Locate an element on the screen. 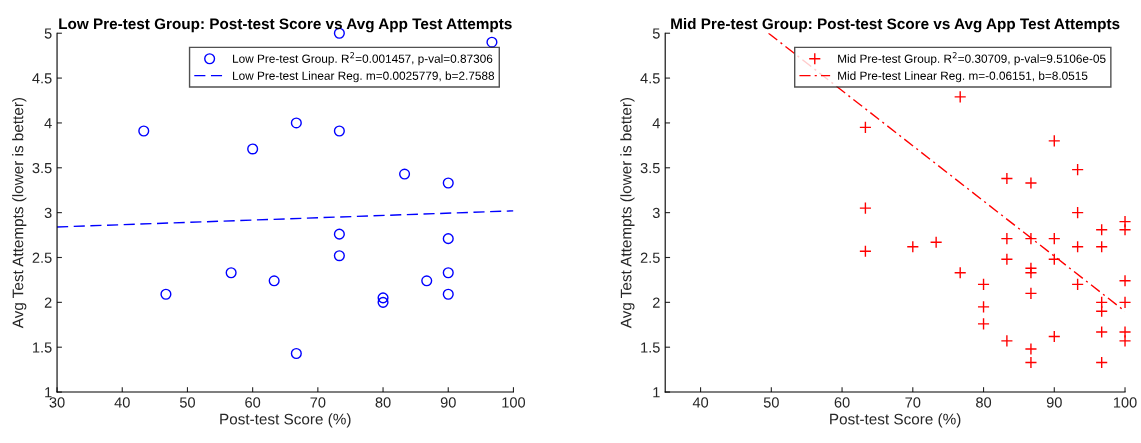 This screenshot has height=443, width=1141. chart-title: Mid Pre-test Group: Post-test Score vs Avg App Test Attempts is located at coordinates (895, 25).